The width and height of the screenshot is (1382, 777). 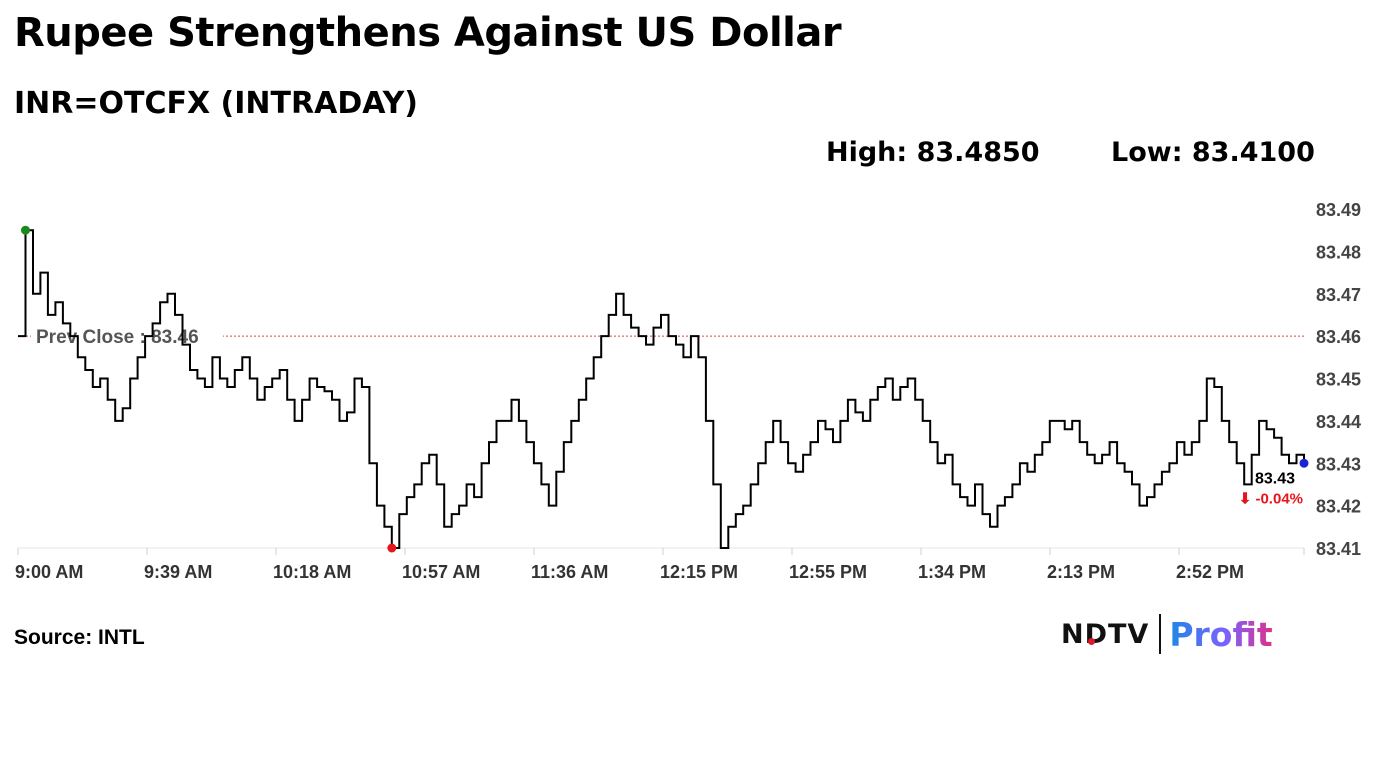 I want to click on x-tick-label: 9:39 AM, so click(x=178, y=572).